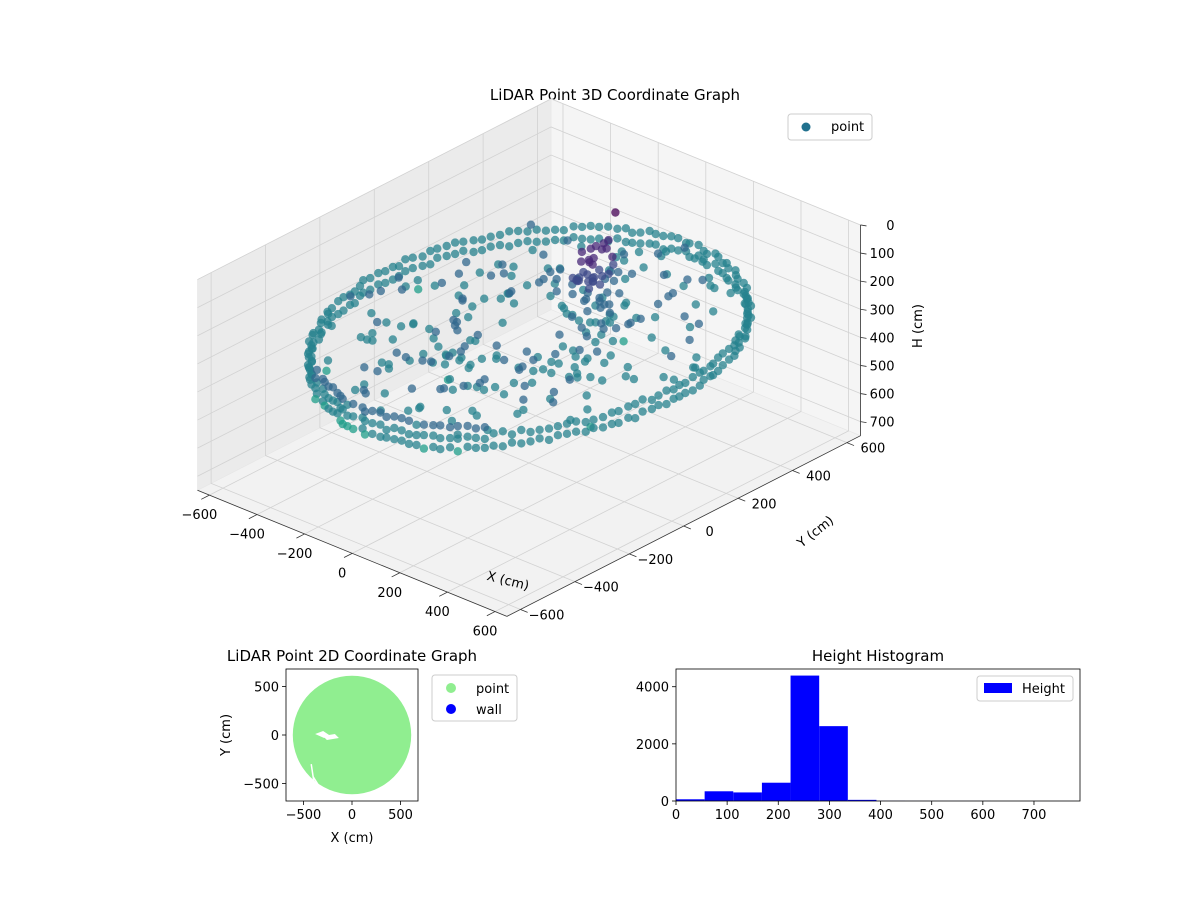  What do you see at coordinates (352, 838) in the screenshot?
I see `x-axis-label-2d: X (cm)` at bounding box center [352, 838].